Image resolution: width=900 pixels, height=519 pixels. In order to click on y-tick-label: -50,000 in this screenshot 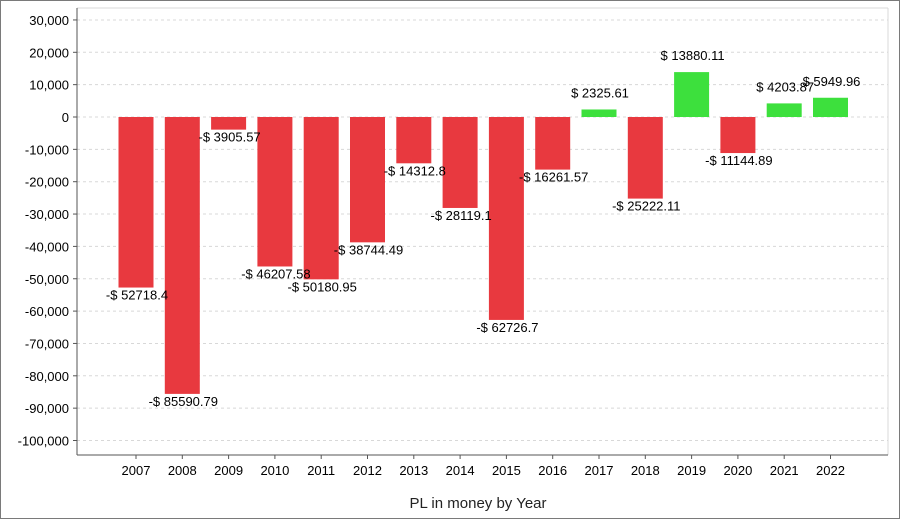, I will do `click(47, 279)`.